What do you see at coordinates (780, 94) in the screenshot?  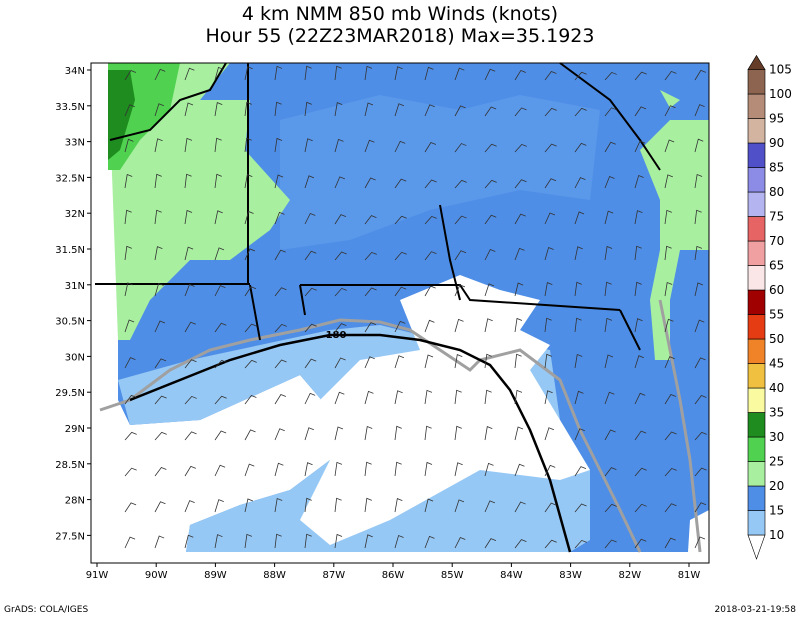 I see `colorbar-label: 100` at bounding box center [780, 94].